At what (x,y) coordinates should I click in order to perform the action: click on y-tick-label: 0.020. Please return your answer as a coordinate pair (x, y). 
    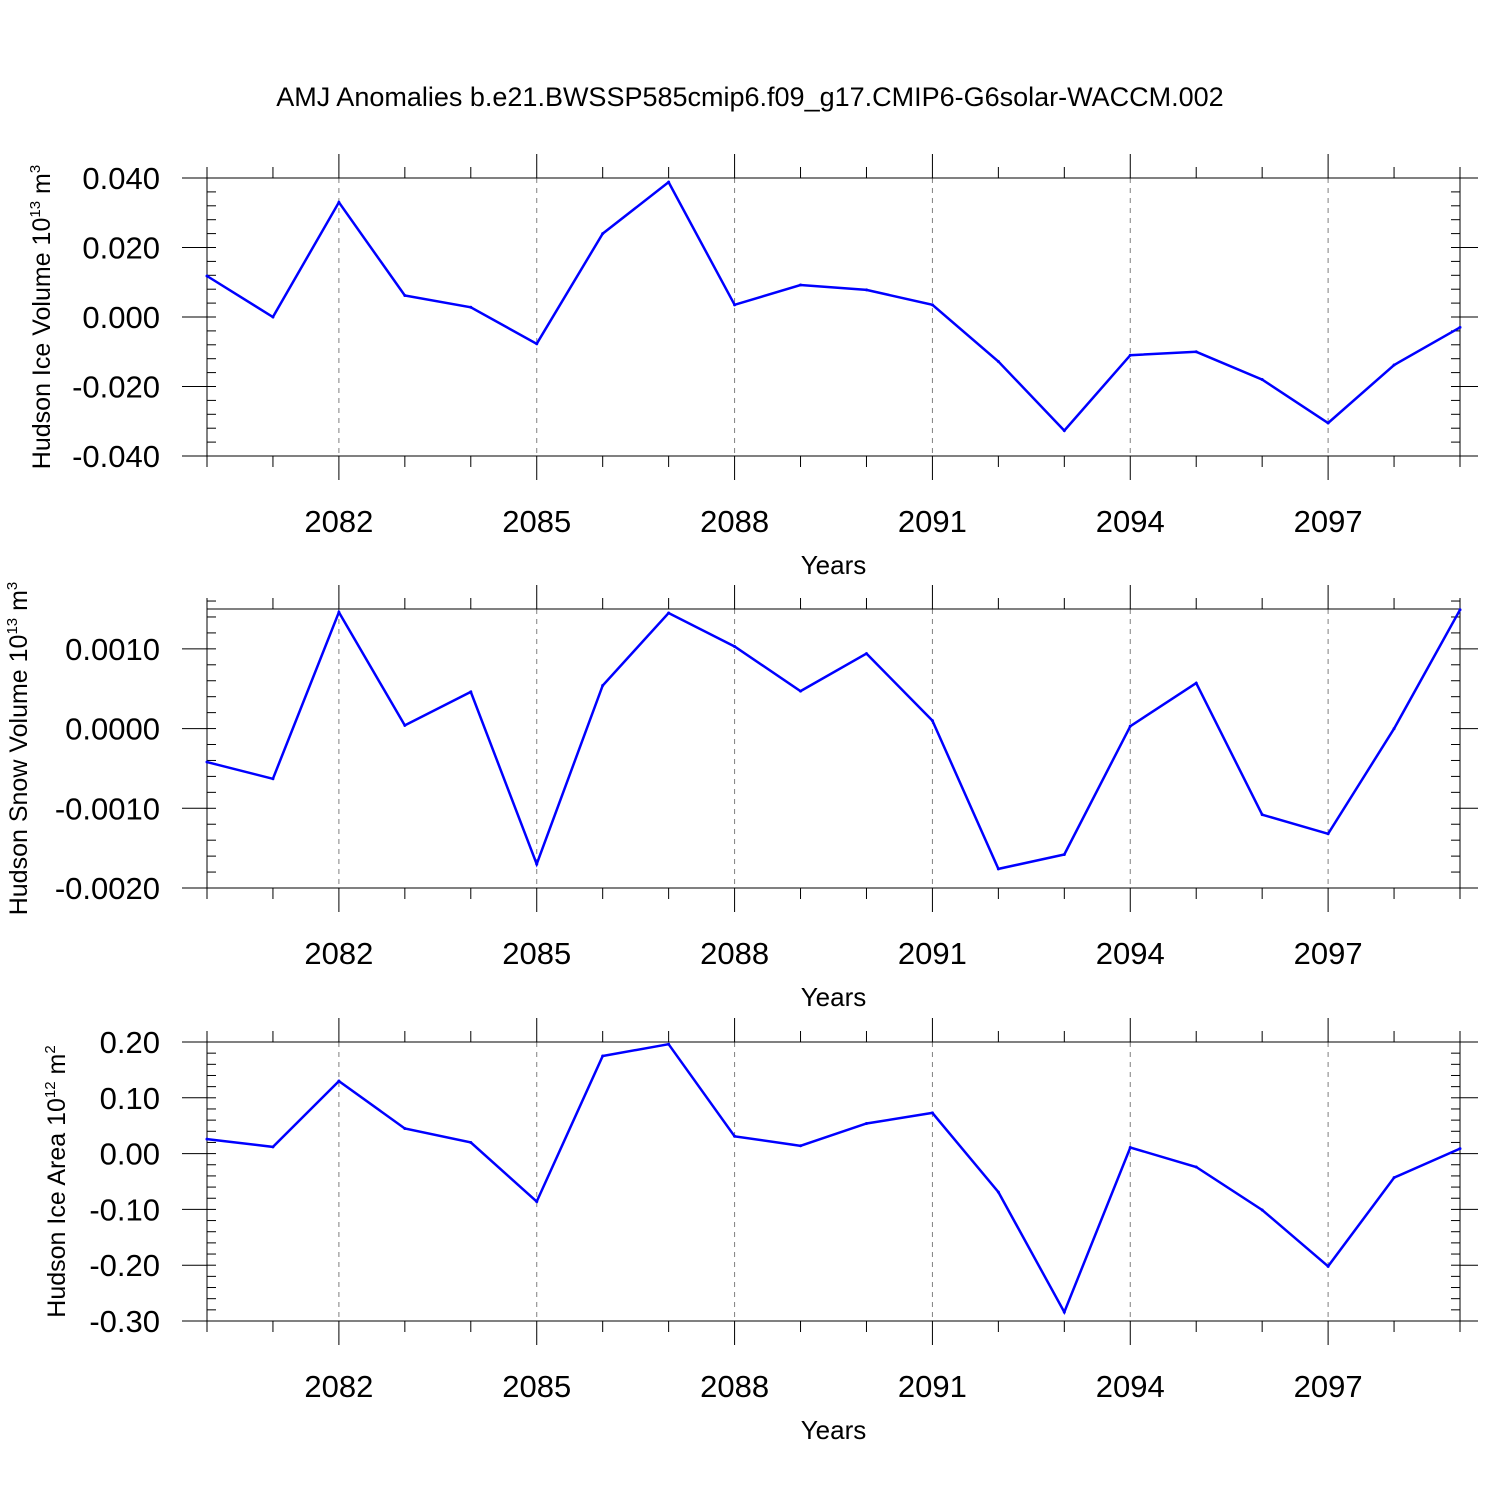
    Looking at the image, I should click on (121, 248).